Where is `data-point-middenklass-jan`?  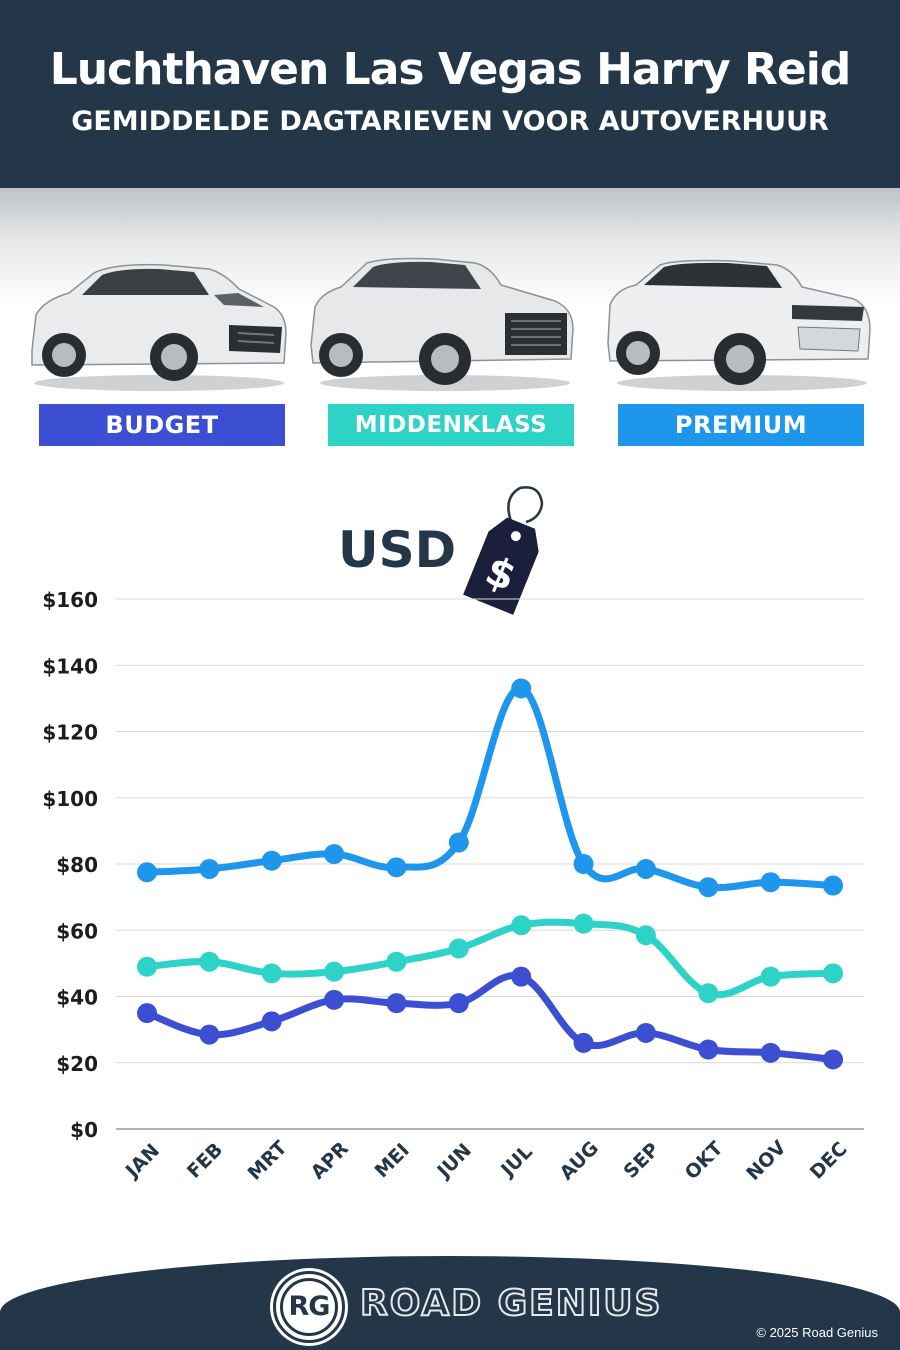 data-point-middenklass-jan is located at coordinates (147, 966).